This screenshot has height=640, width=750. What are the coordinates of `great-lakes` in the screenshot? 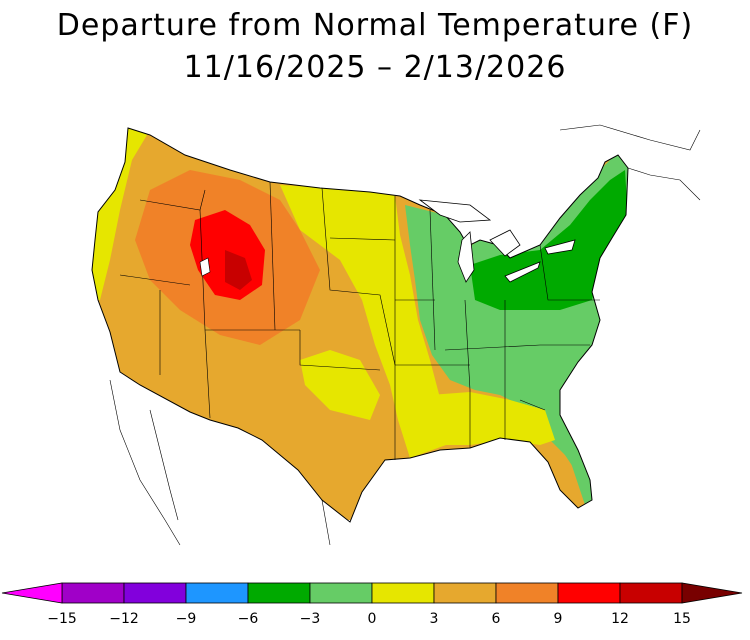 It's located at (497, 241).